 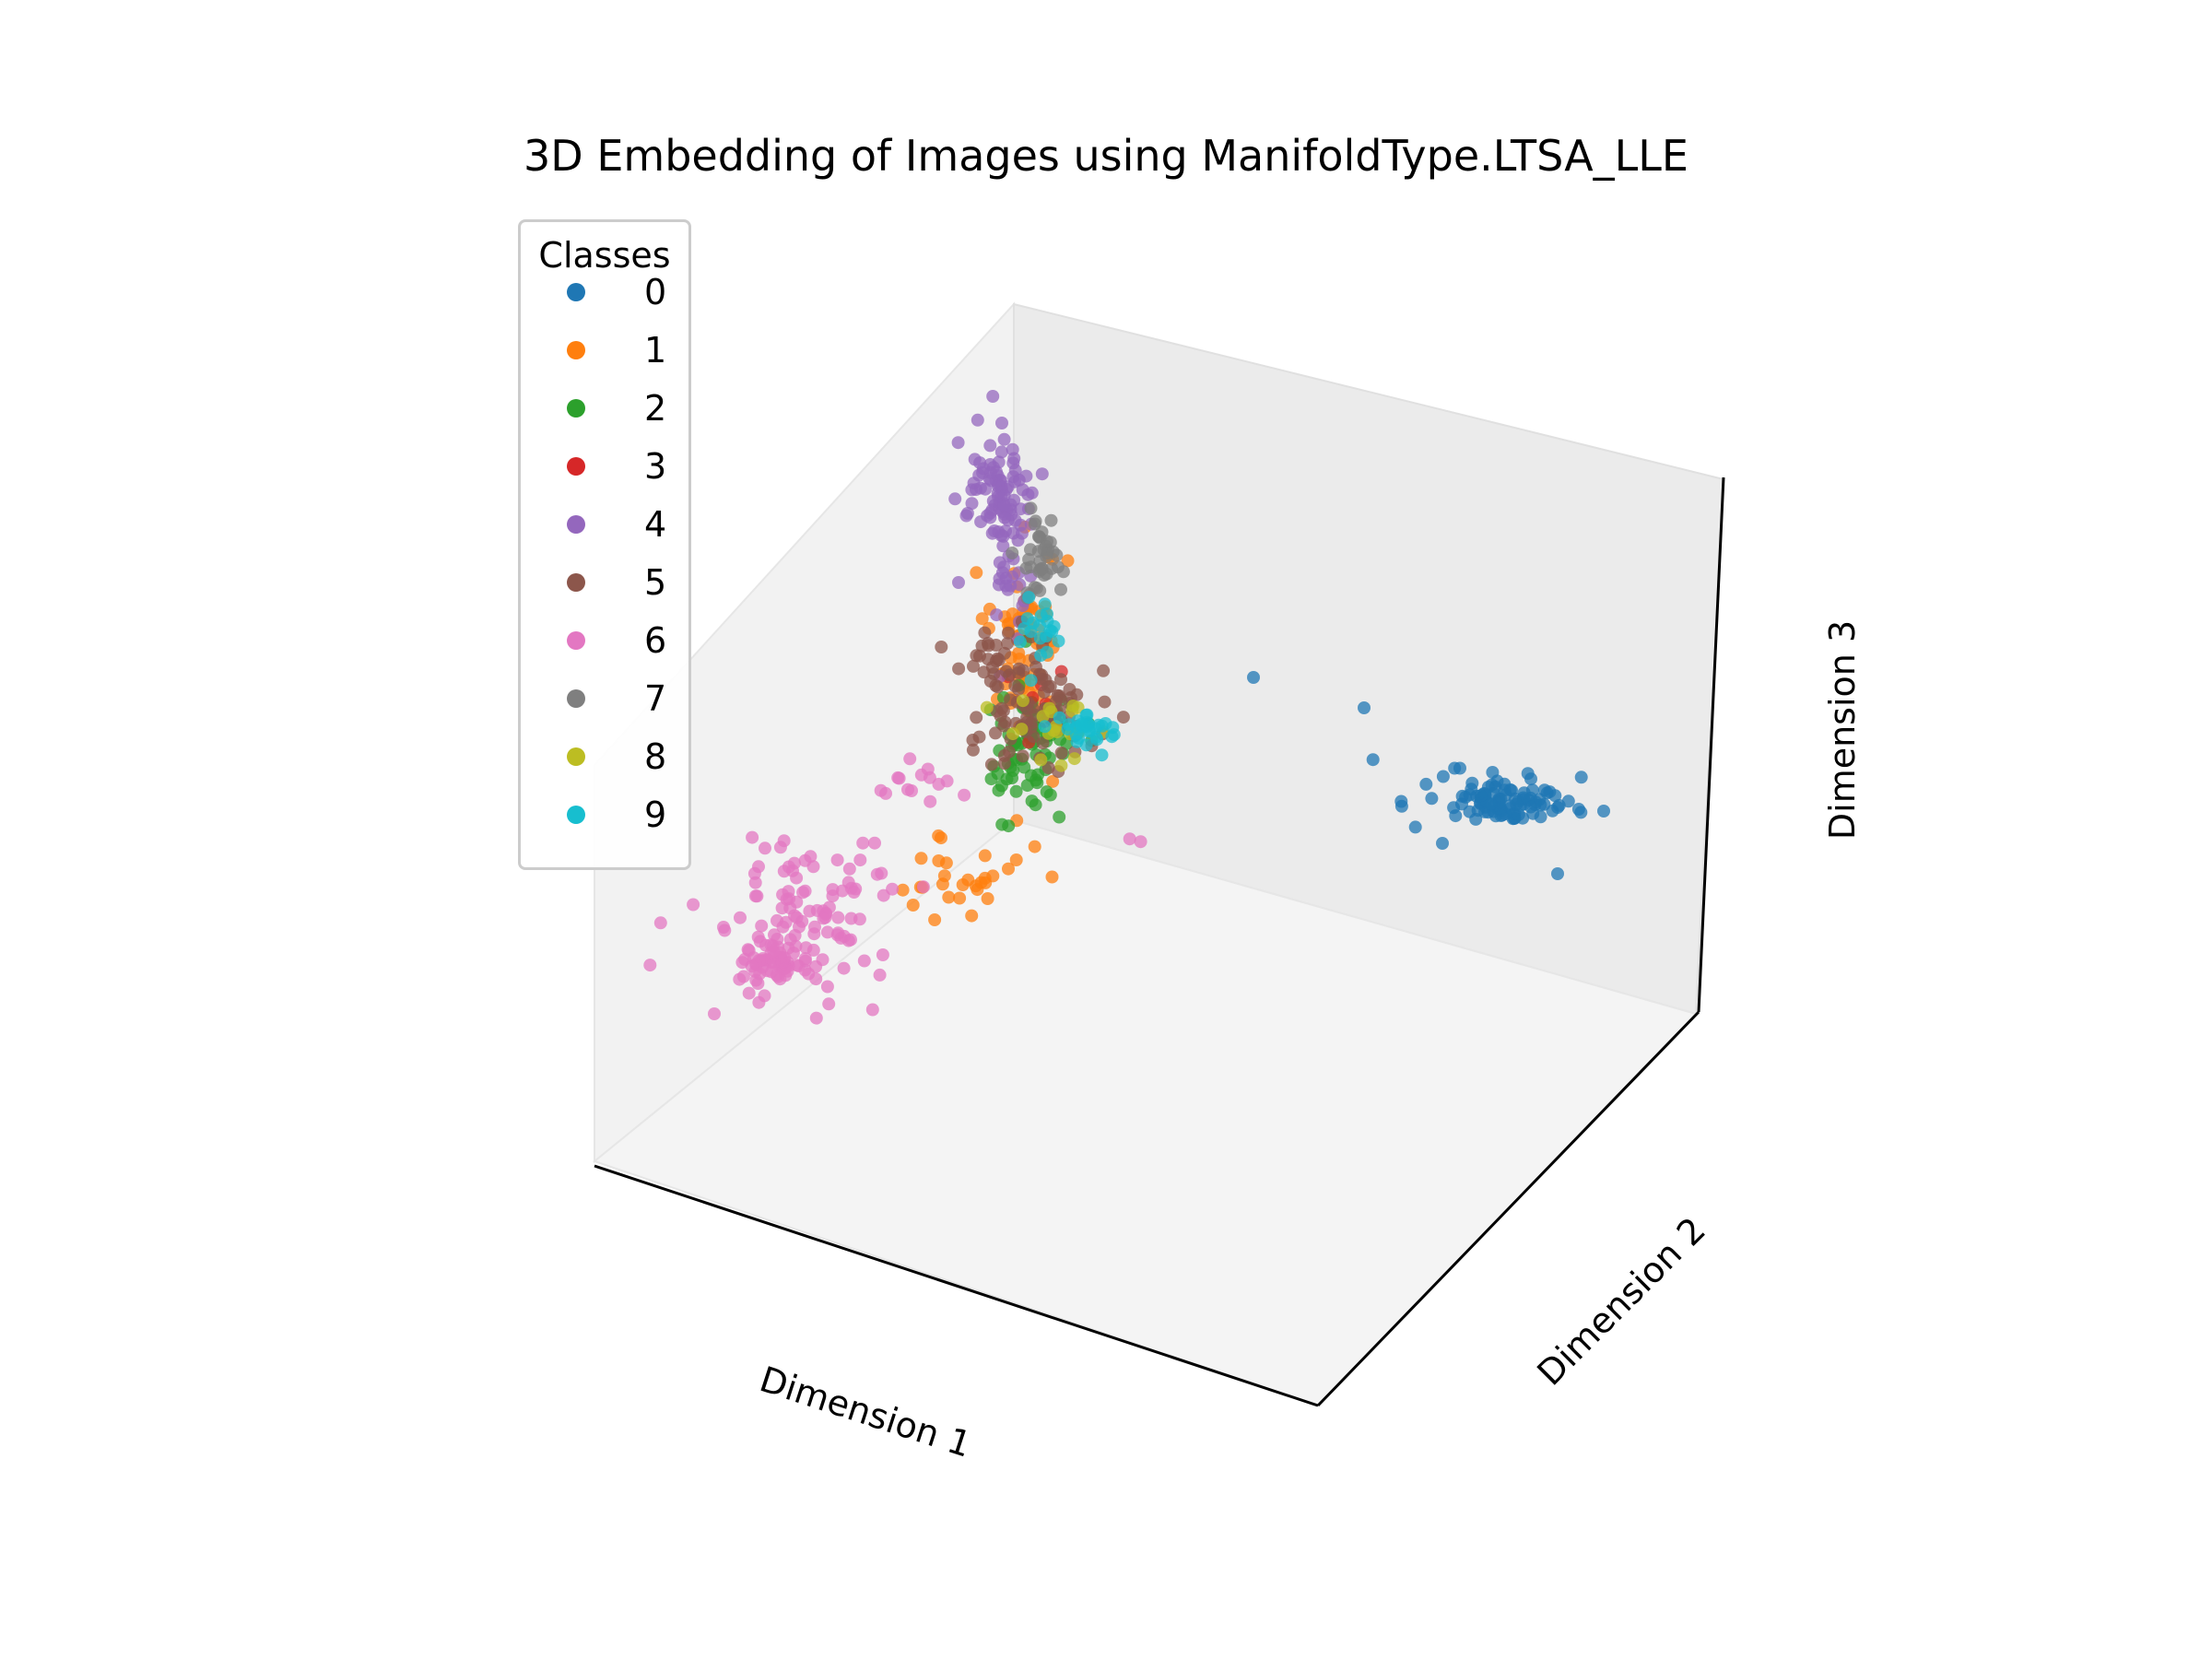 I want to click on z-axis-label: Dimension 3, so click(x=1843, y=730).